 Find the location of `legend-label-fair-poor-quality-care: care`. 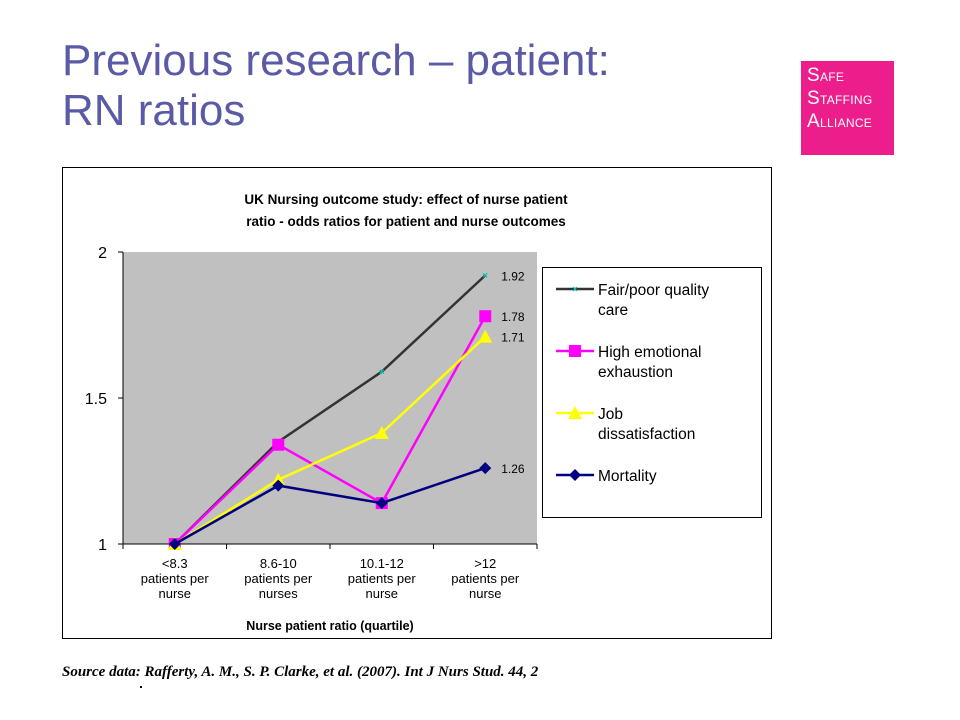

legend-label-fair-poor-quality-care: care is located at coordinates (613, 310).